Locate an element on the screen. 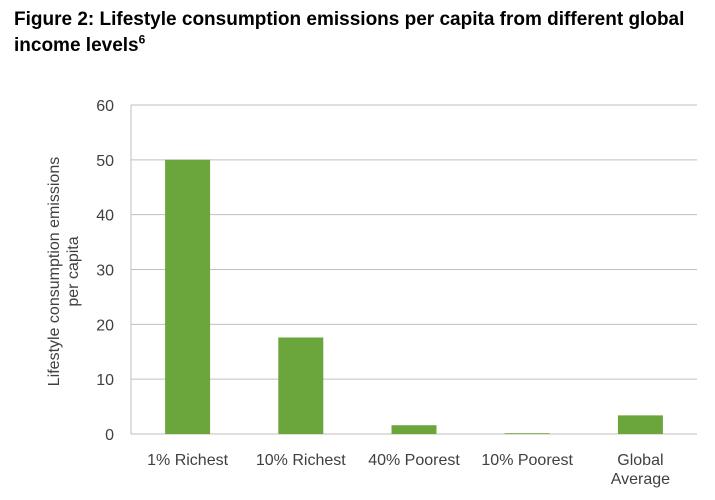 The width and height of the screenshot is (715, 500). y-tick-label: 10 is located at coordinates (105, 380).